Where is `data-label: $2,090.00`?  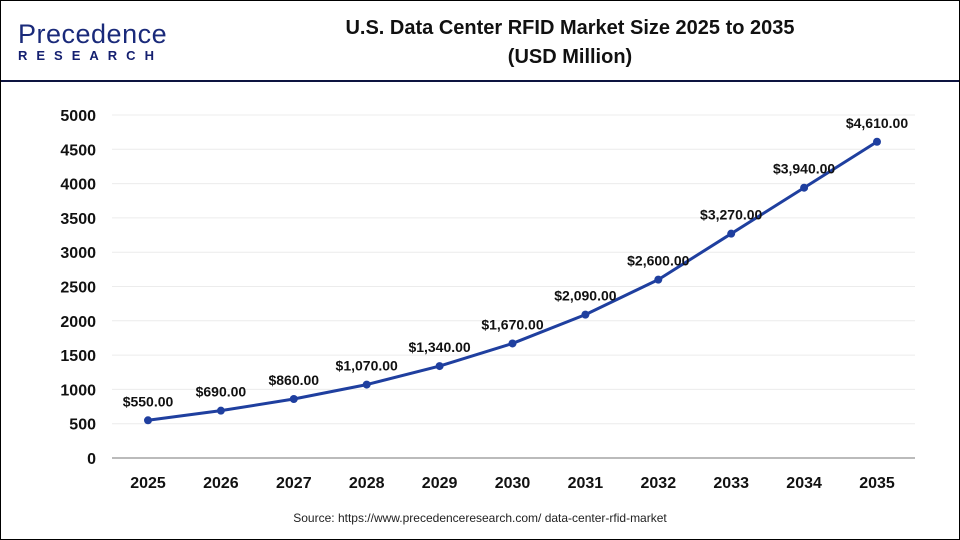
data-label: $2,090.00 is located at coordinates (585, 296).